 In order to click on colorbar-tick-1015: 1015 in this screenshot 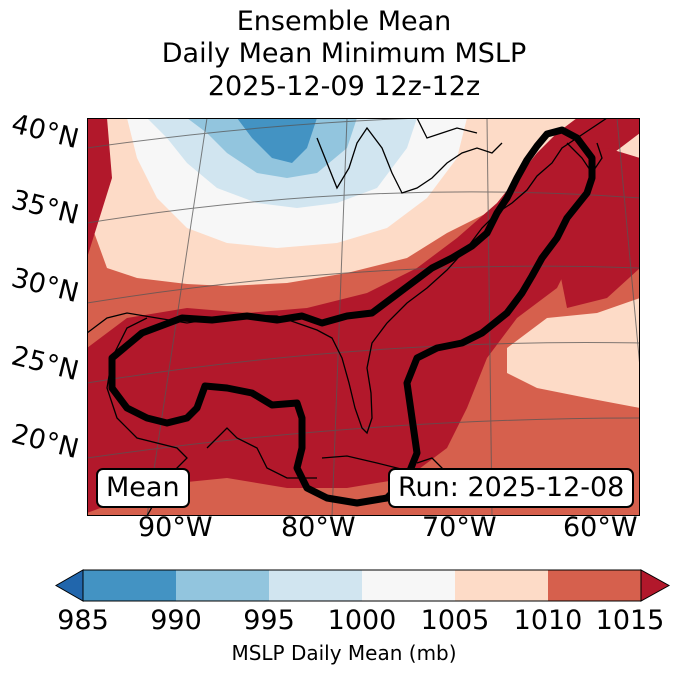, I will do `click(630, 620)`.